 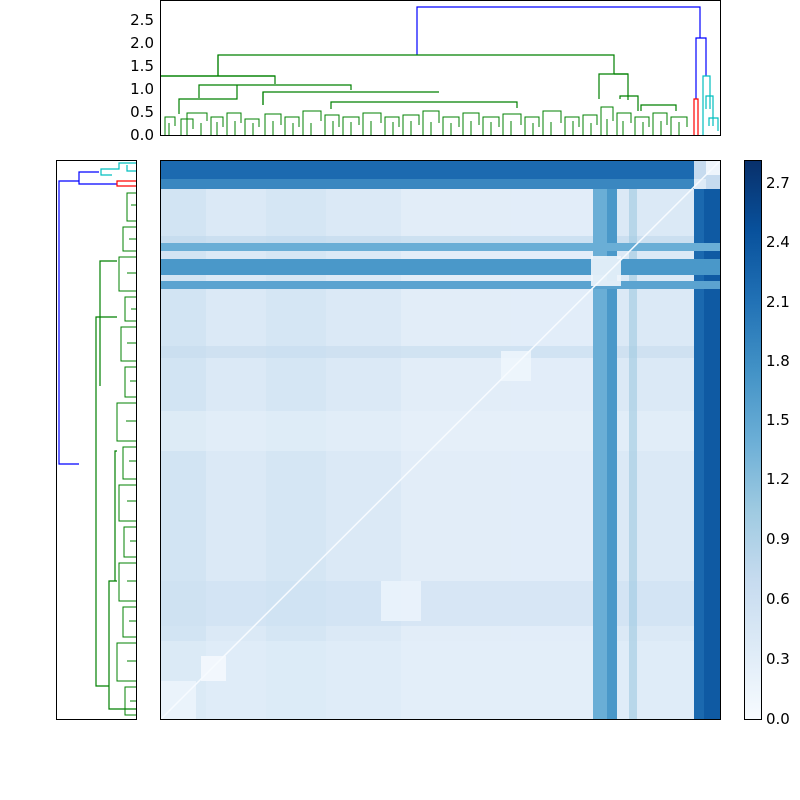 I want to click on y-tick-label: 0.5, so click(x=142, y=112).